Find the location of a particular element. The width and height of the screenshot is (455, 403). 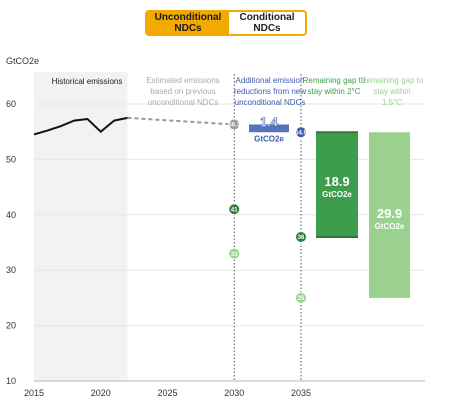

ndc-toggle: Unconditional NDCs Conditional NDCs is located at coordinates (226, 23).